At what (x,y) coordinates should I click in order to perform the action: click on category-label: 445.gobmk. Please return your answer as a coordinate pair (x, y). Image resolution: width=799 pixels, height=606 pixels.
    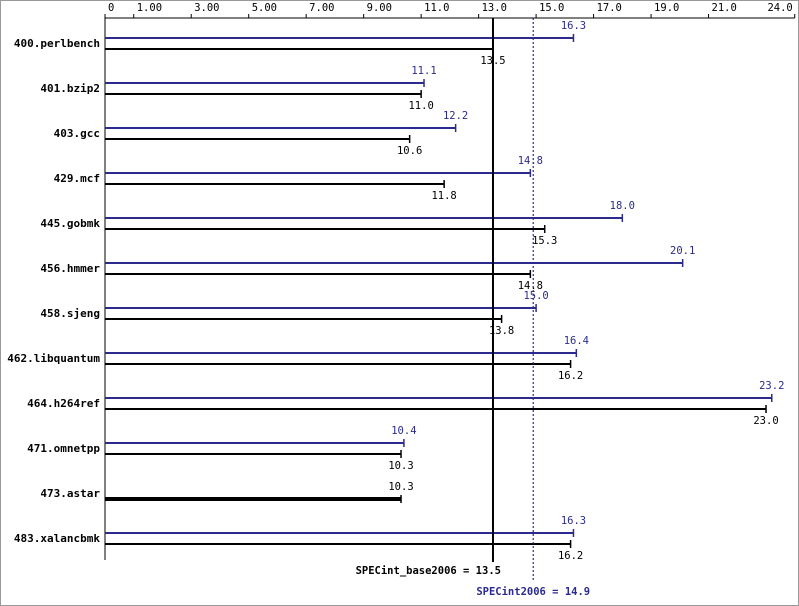
    Looking at the image, I should click on (70, 223).